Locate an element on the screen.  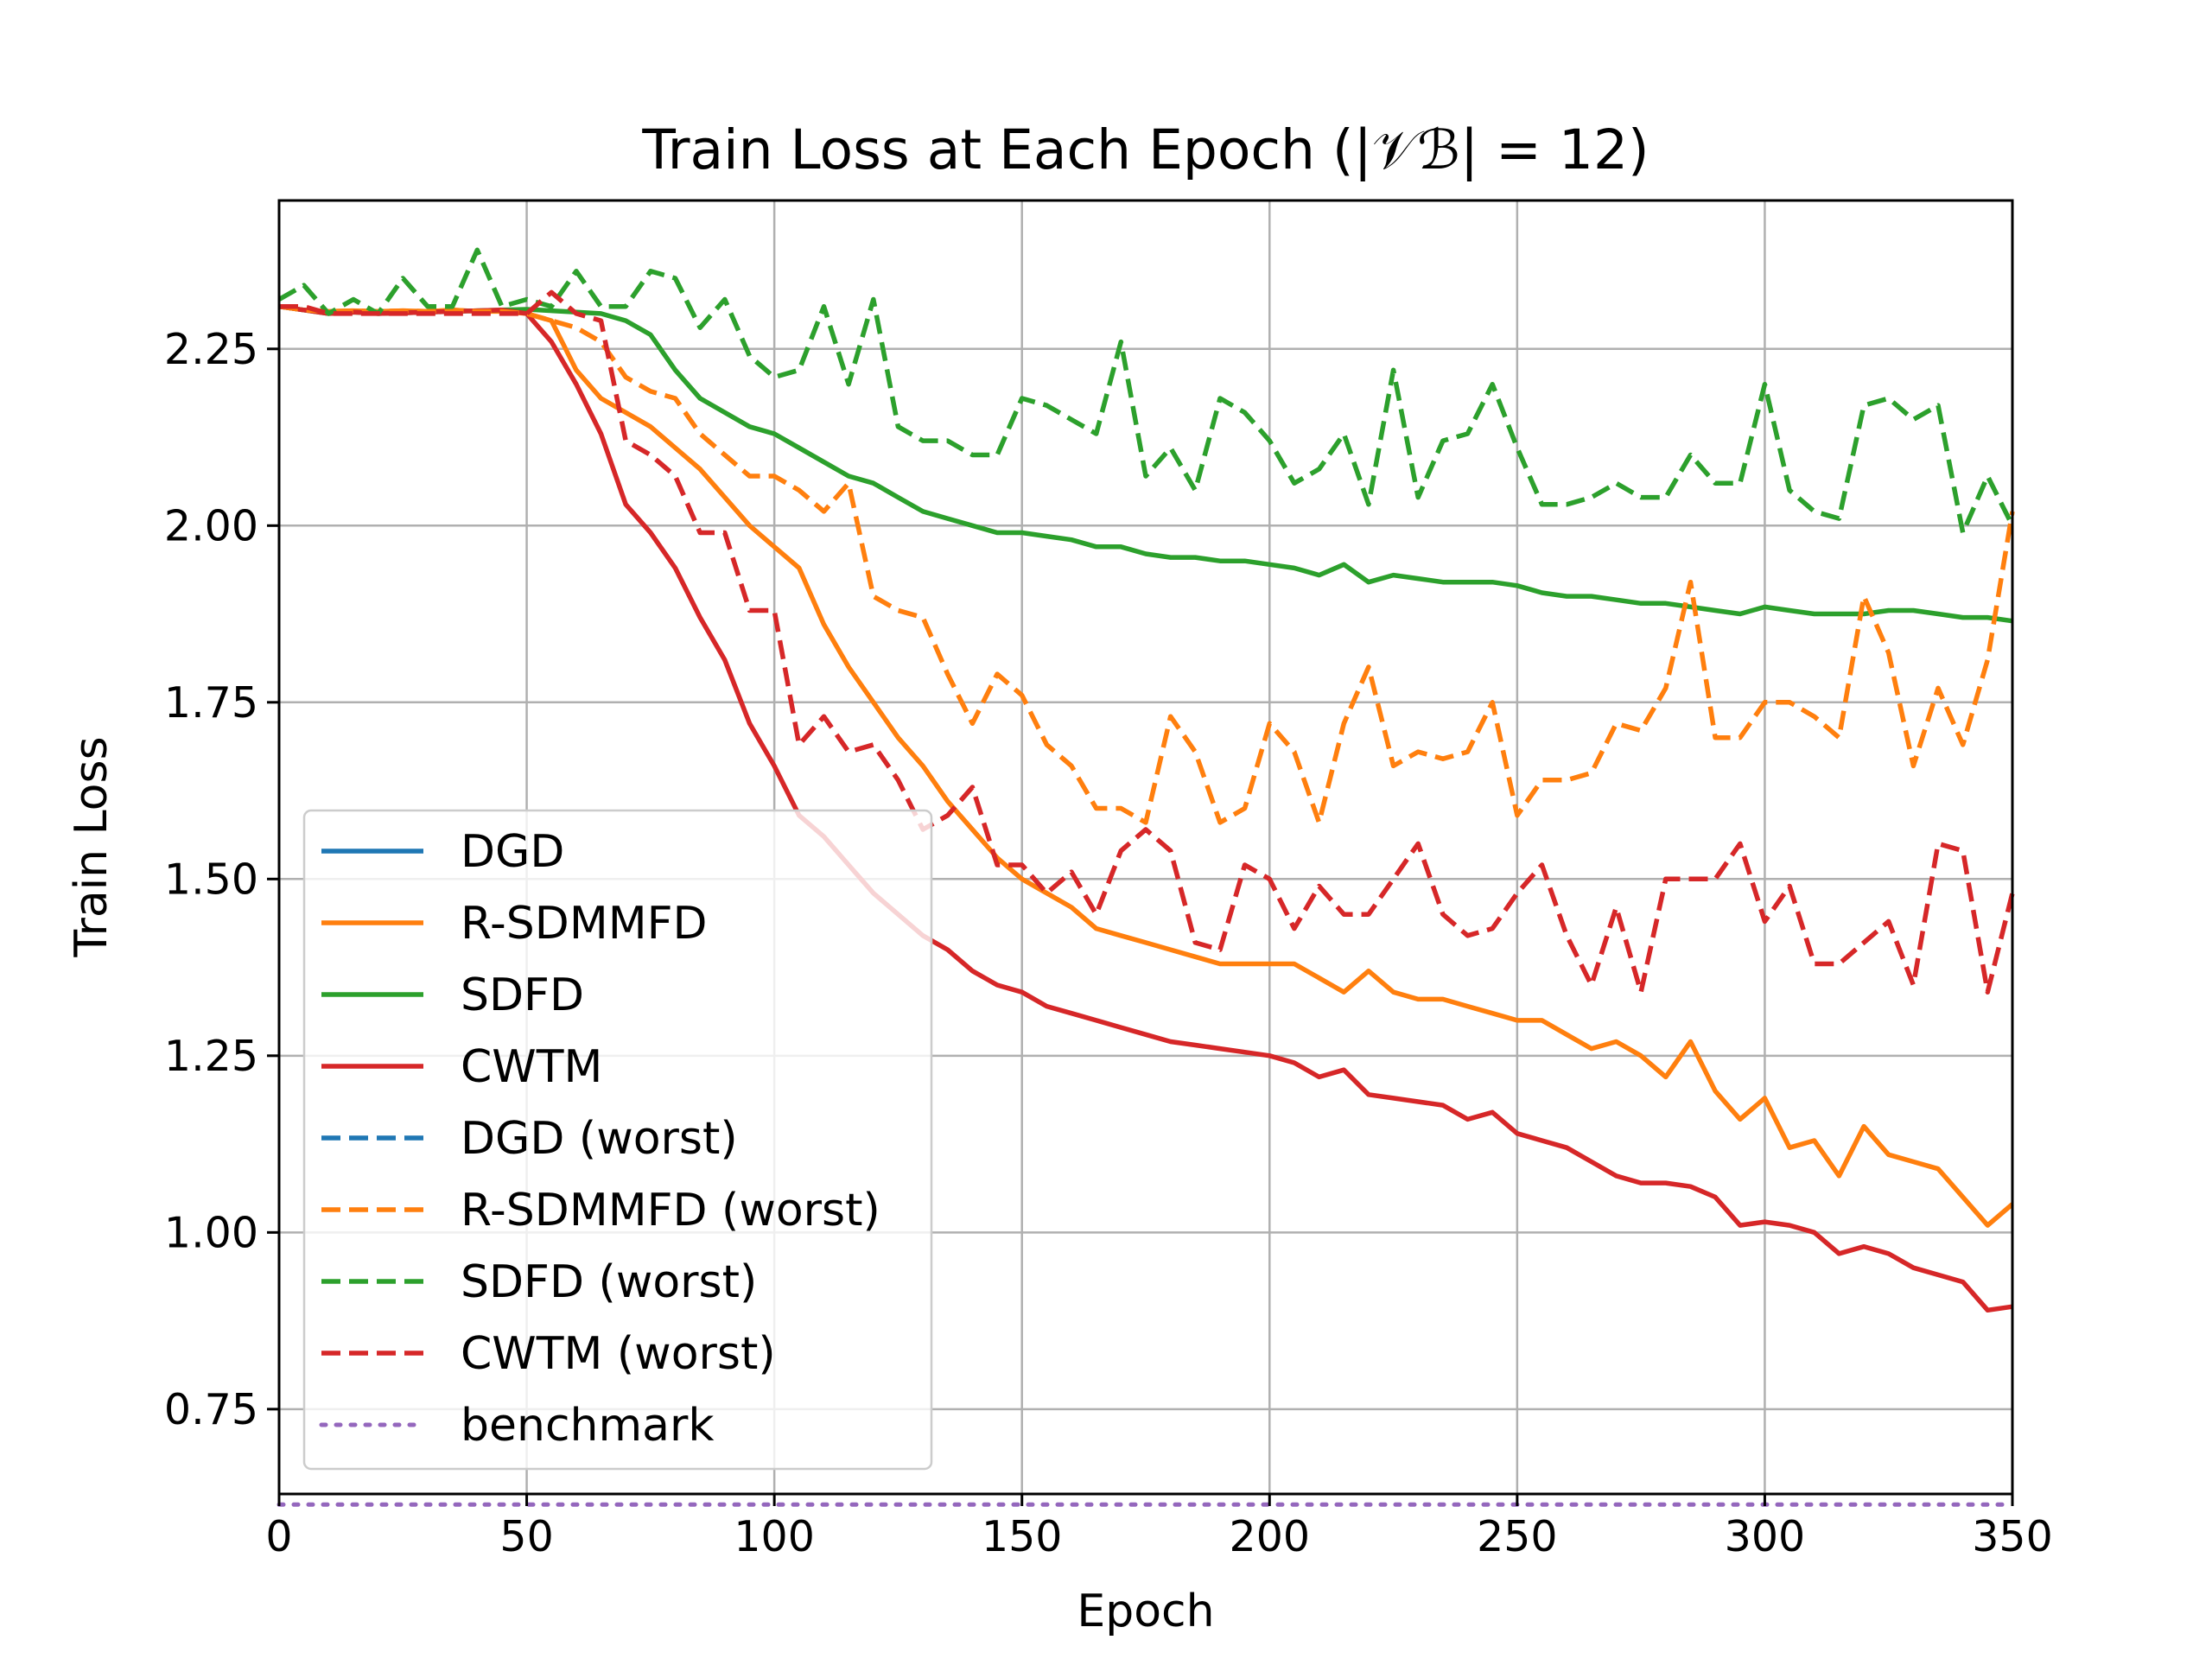
legend-label: DGD (worst) is located at coordinates (599, 1139).